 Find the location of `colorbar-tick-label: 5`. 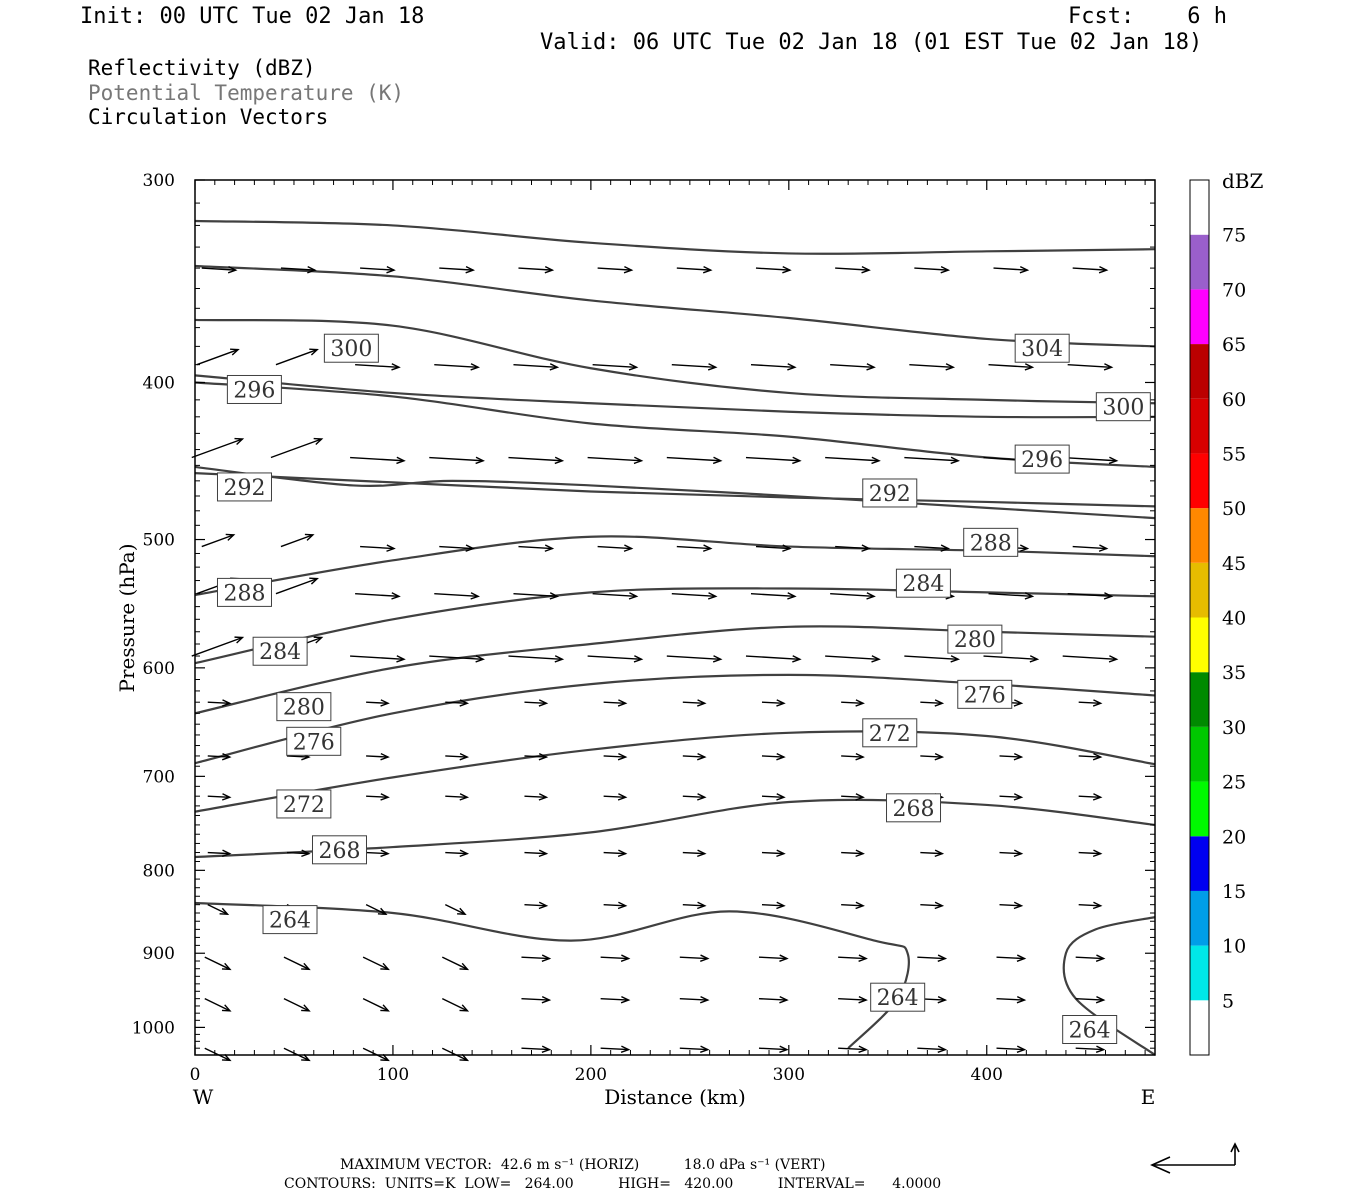

colorbar-tick-label: 5 is located at coordinates (1228, 1001).